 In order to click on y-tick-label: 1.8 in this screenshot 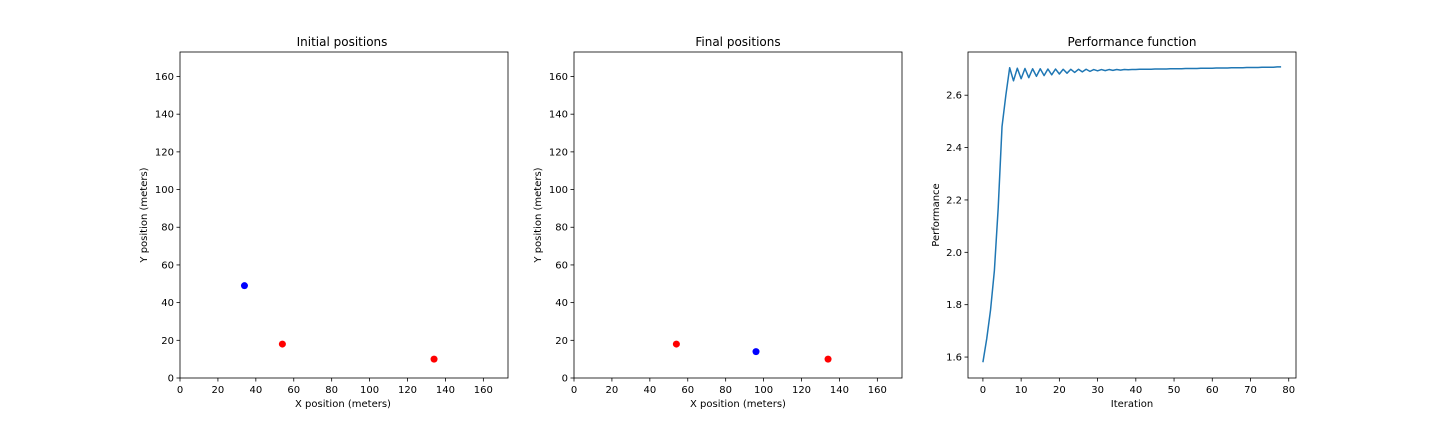, I will do `click(954, 305)`.